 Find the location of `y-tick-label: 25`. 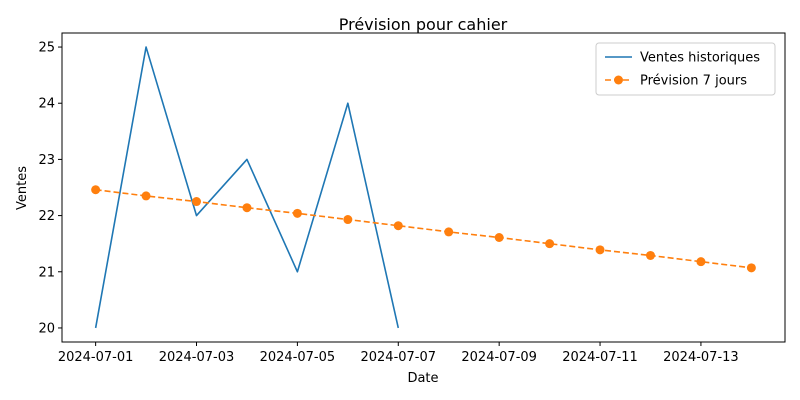

y-tick-label: 25 is located at coordinates (46, 48).